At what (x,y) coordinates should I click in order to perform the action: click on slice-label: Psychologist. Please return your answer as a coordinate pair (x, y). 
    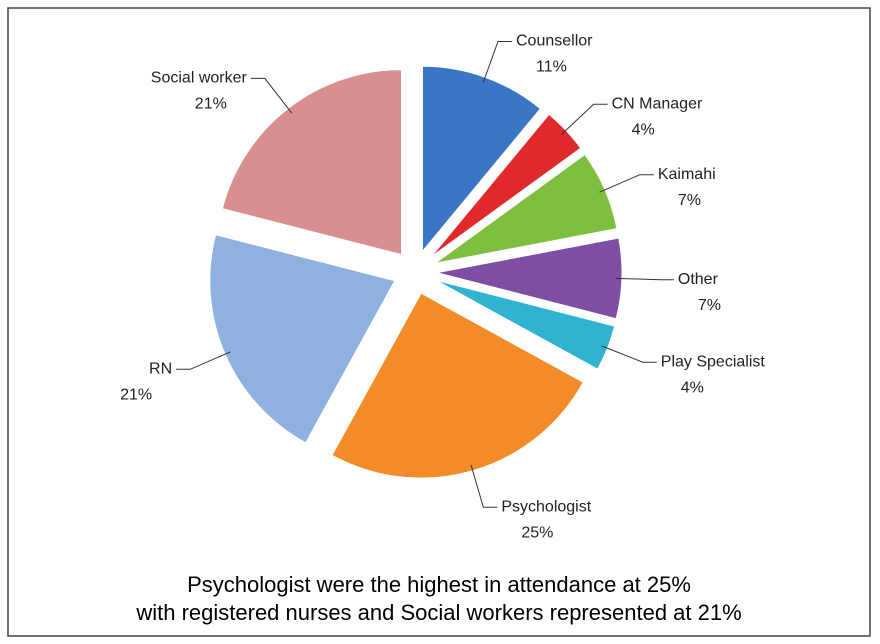
    Looking at the image, I should click on (546, 506).